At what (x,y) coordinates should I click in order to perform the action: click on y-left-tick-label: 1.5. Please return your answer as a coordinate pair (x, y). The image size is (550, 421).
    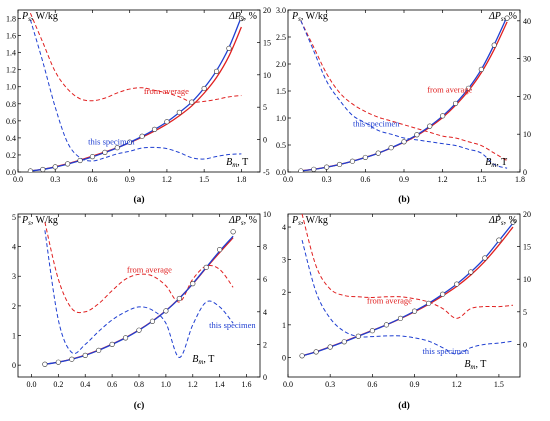
    Looking at the image, I should click on (281, 91).